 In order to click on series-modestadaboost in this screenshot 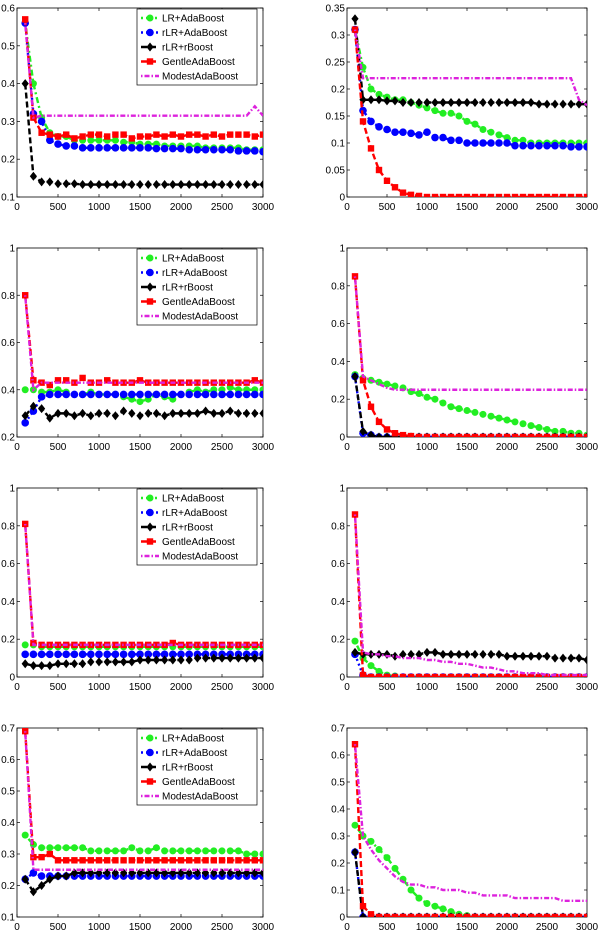, I will do `click(470, 595)`.